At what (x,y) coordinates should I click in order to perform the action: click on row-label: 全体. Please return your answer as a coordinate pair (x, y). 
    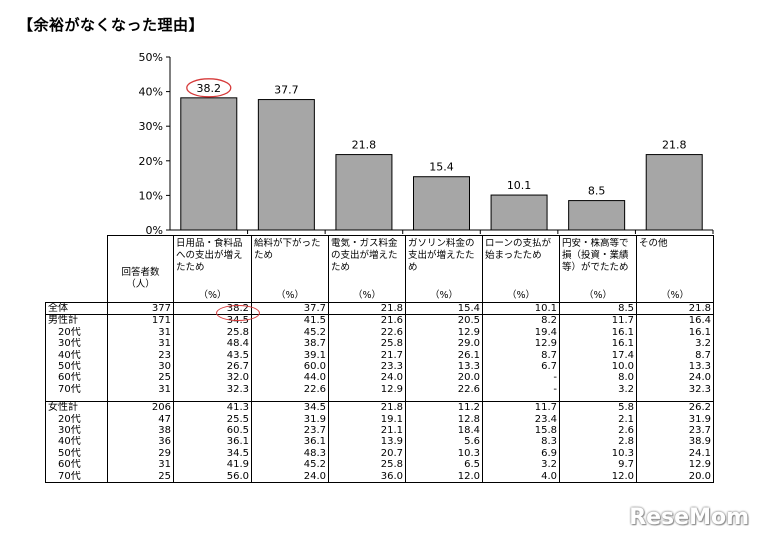
    Looking at the image, I should click on (76, 308).